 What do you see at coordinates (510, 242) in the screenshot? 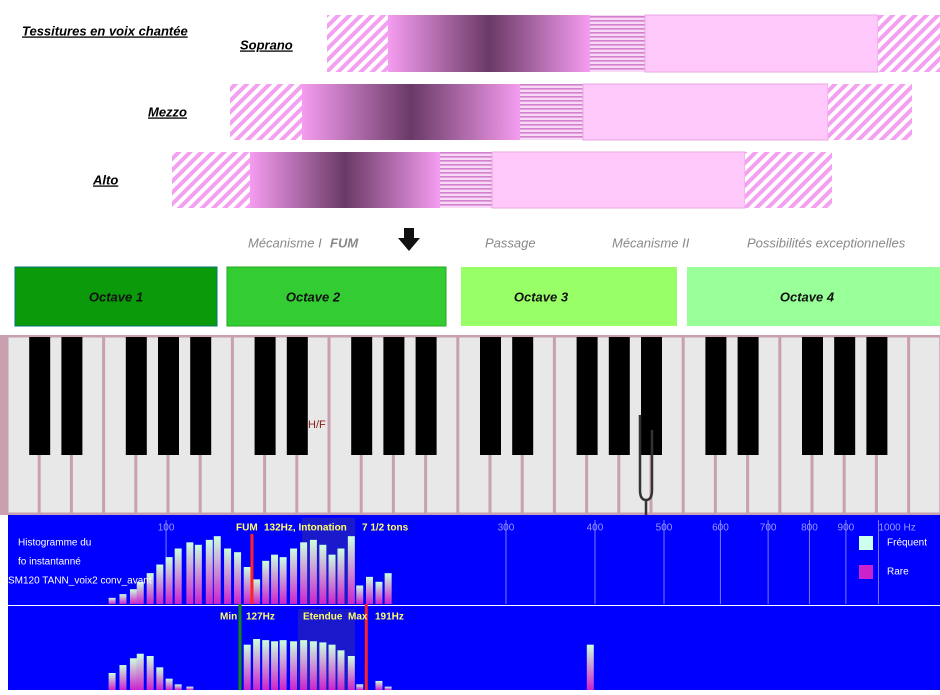
I see `mechanism-label: Passage` at bounding box center [510, 242].